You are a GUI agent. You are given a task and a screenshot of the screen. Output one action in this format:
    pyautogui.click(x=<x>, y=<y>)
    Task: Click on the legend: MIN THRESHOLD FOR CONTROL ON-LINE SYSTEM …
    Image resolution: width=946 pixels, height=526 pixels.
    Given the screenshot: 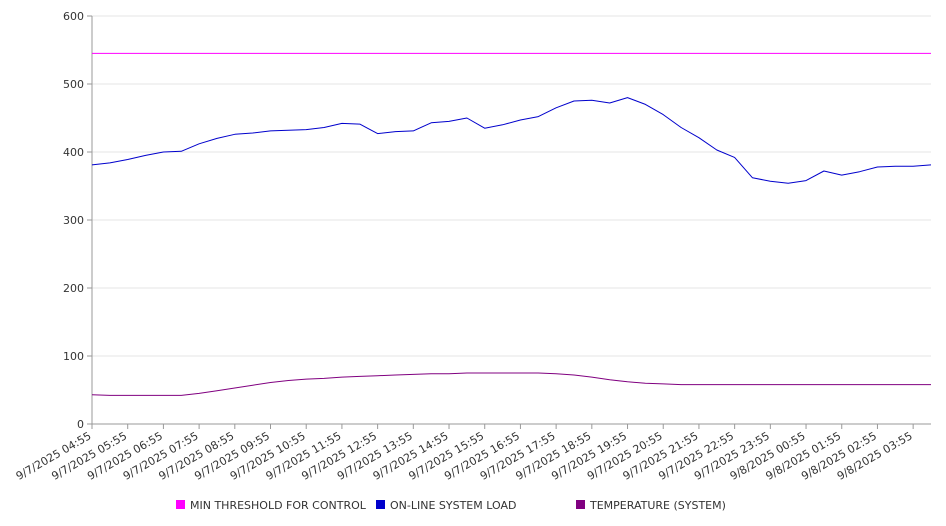 What is the action you would take?
    pyautogui.click(x=451, y=505)
    